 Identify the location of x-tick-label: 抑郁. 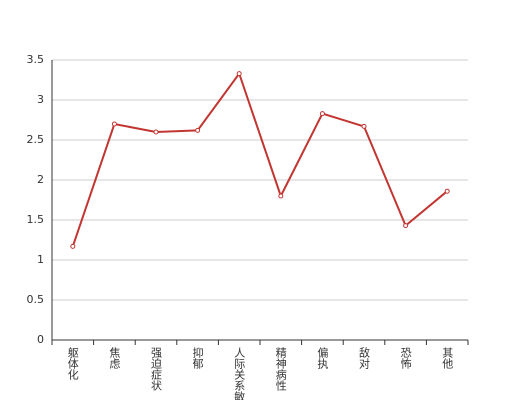
(197, 357).